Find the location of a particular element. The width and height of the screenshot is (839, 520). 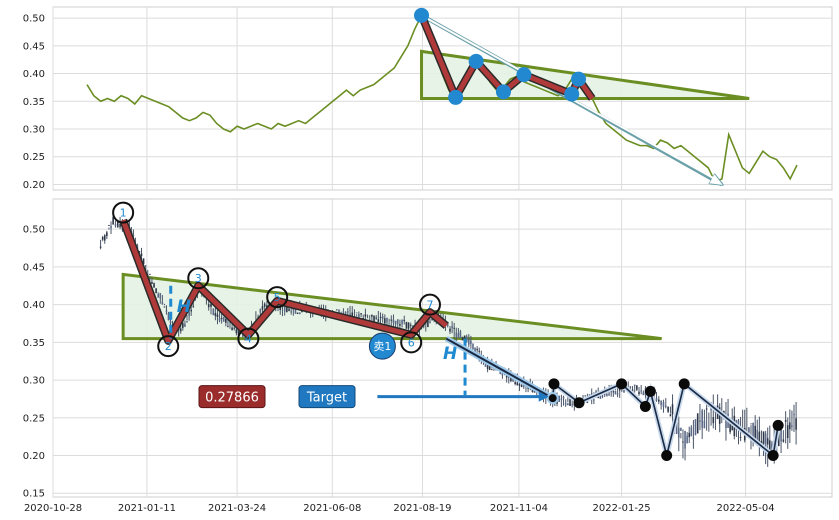

bottom-y-tick-label: 0.40 is located at coordinates (34, 305).